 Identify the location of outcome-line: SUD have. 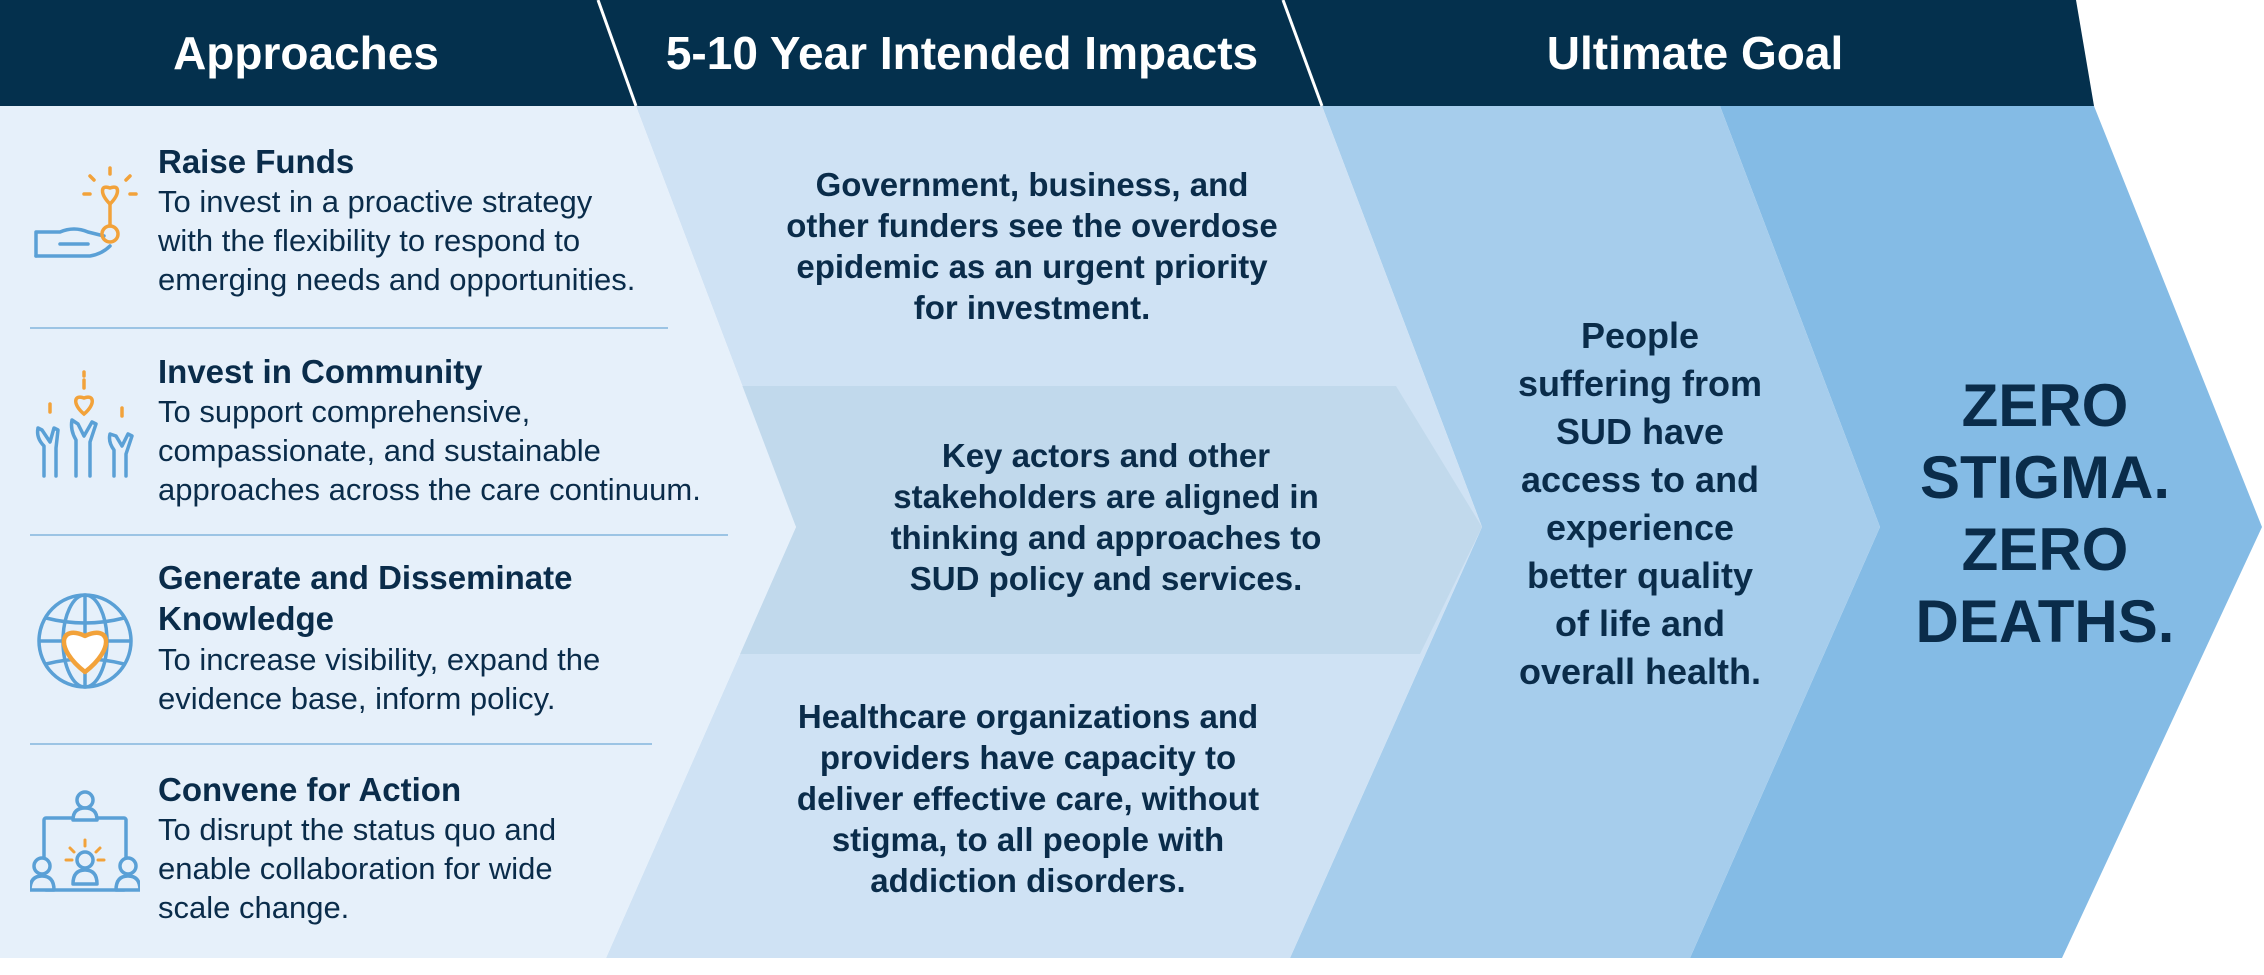
(1640, 431).